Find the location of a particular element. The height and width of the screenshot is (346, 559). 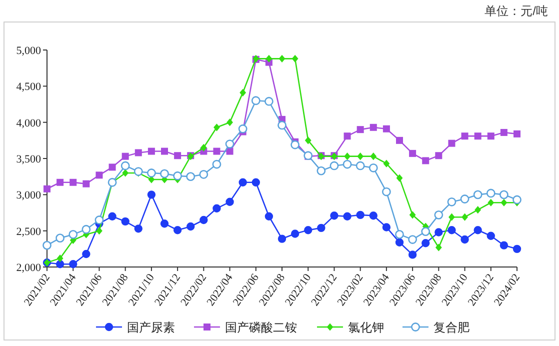

y-tick-label: 3,000 is located at coordinates (29, 196).